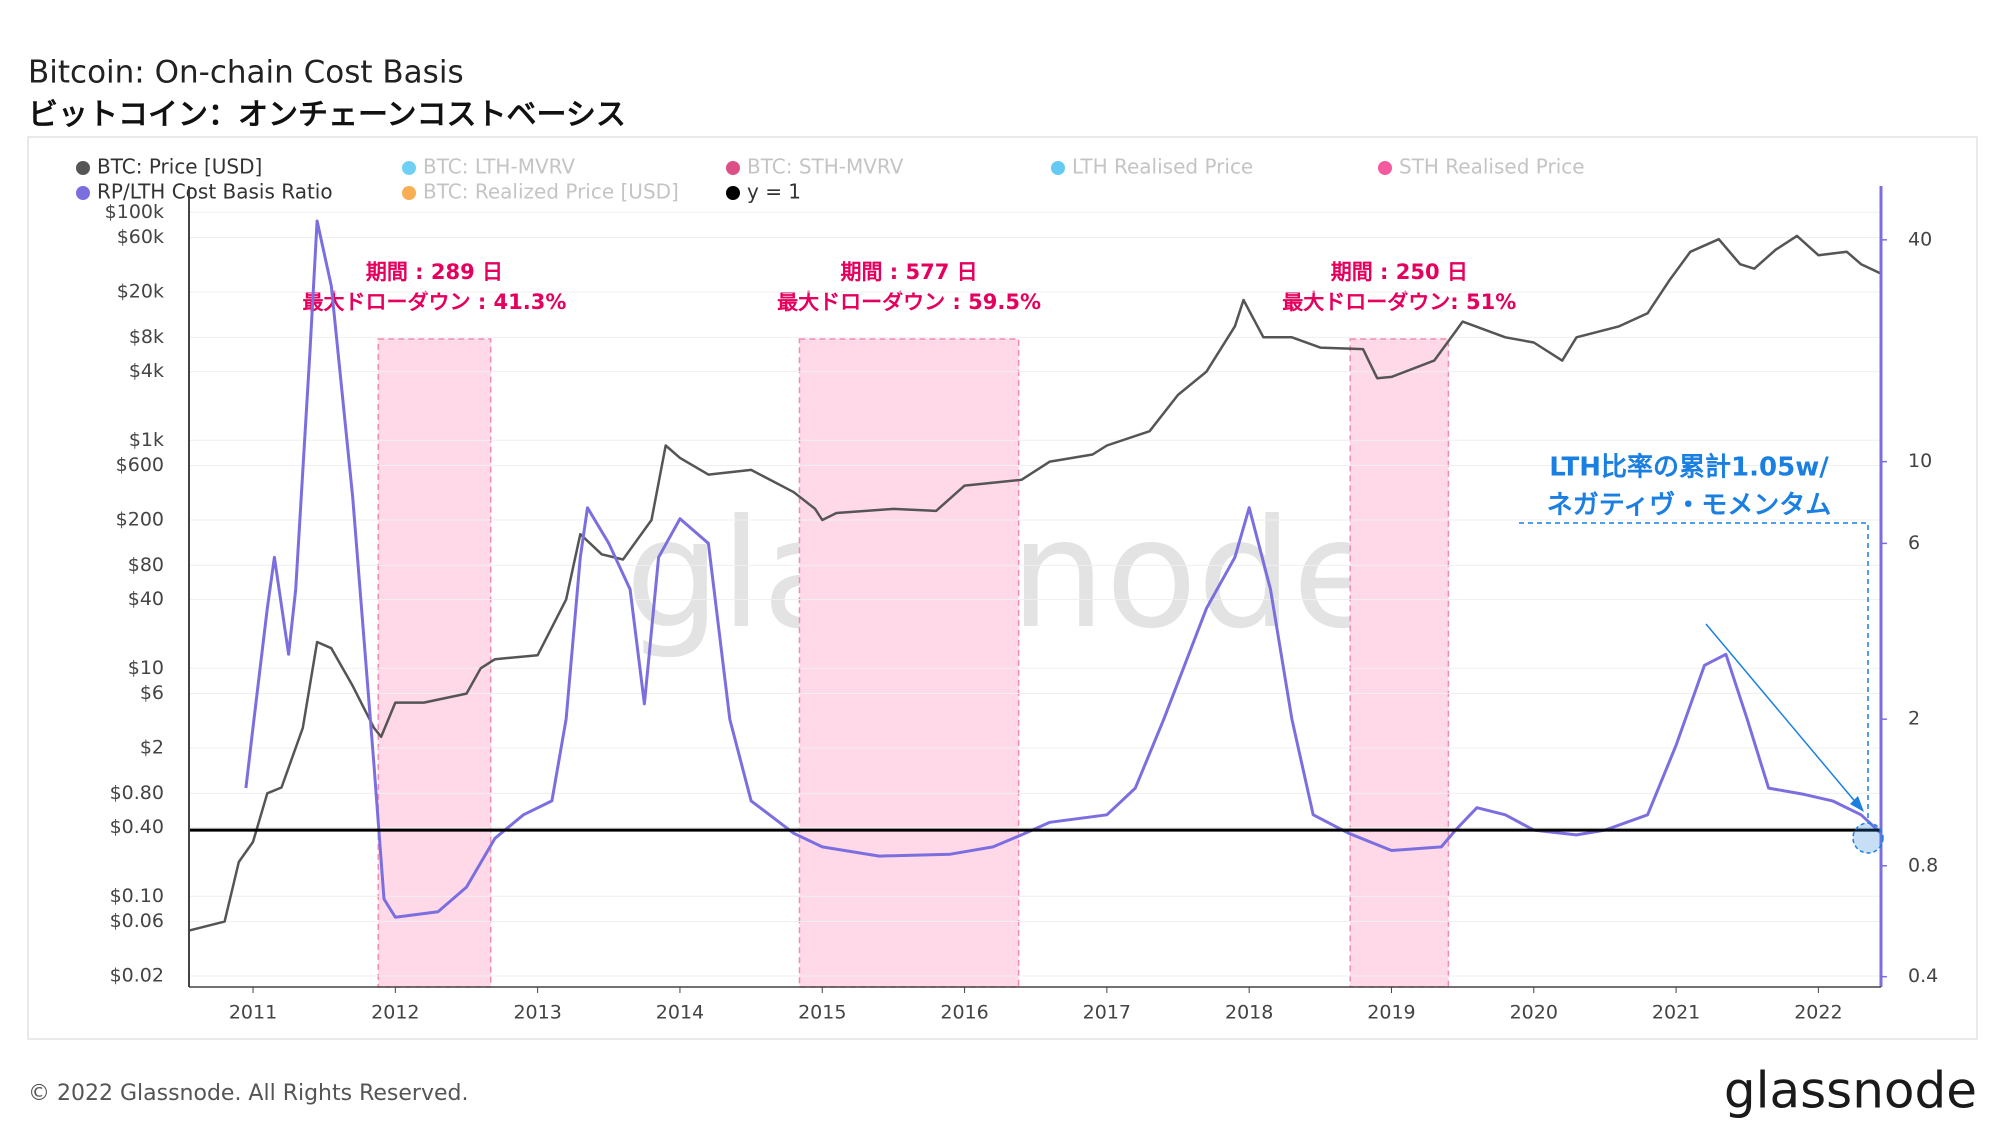 The height and width of the screenshot is (1142, 2000). I want to click on period-label: 期間 : 289 日, so click(434, 272).